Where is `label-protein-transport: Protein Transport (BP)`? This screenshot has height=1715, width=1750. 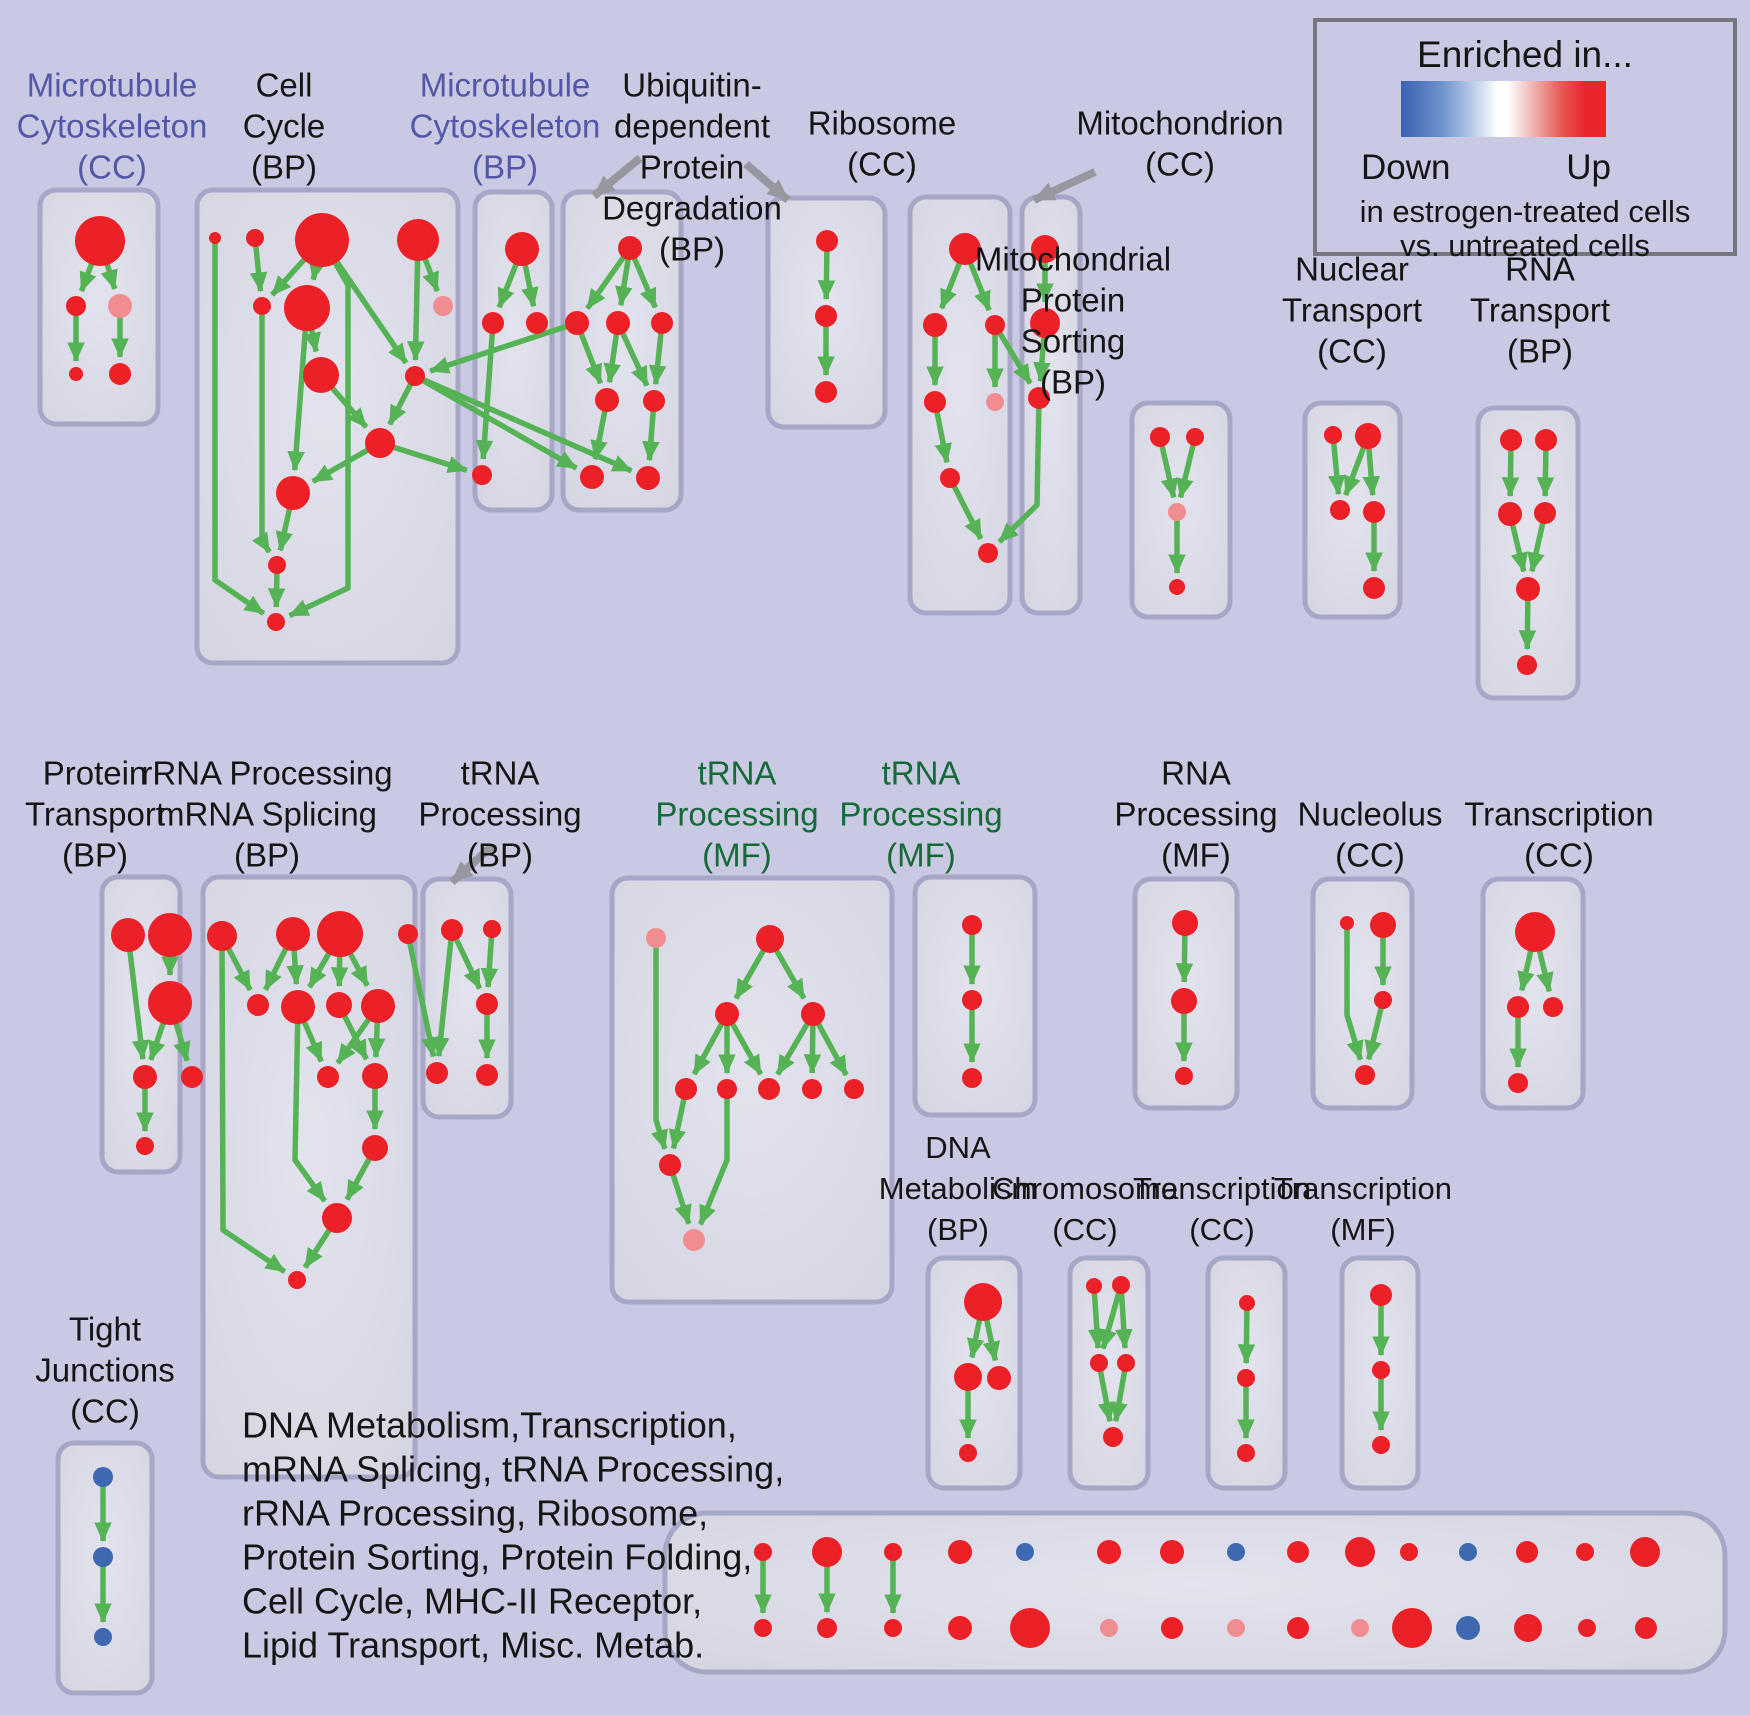 label-protein-transport: Protein Transport (BP) is located at coordinates (95, 814).